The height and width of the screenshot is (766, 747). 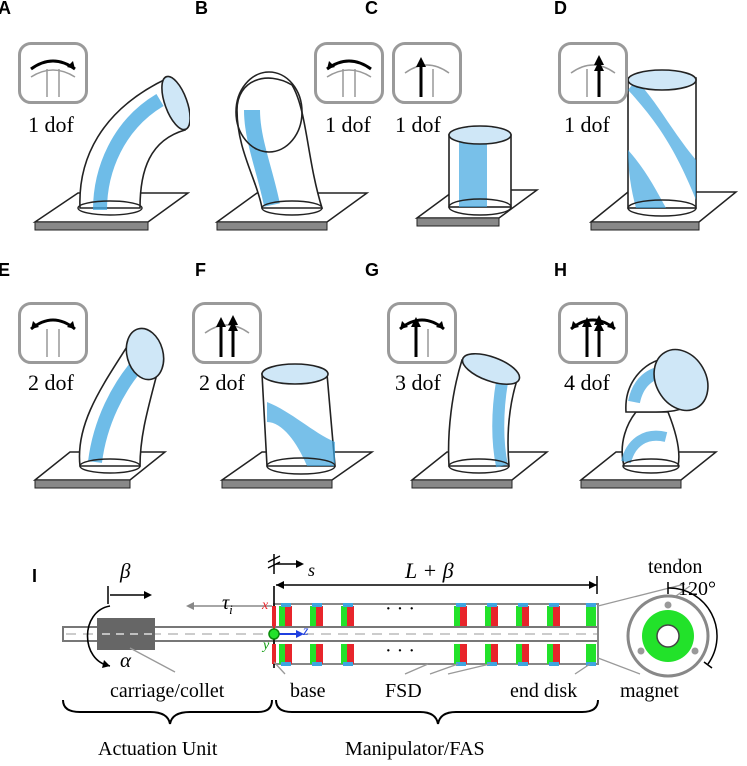 What do you see at coordinates (668, 605) in the screenshot?
I see `tendon-hole` at bounding box center [668, 605].